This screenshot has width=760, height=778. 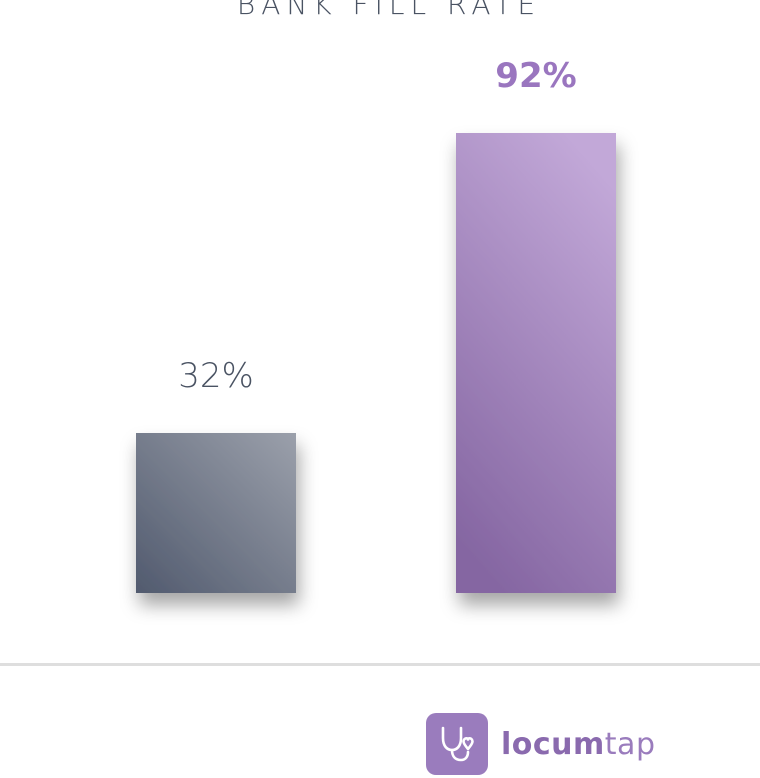 What do you see at coordinates (380, 664) in the screenshot?
I see `chart-baseline` at bounding box center [380, 664].